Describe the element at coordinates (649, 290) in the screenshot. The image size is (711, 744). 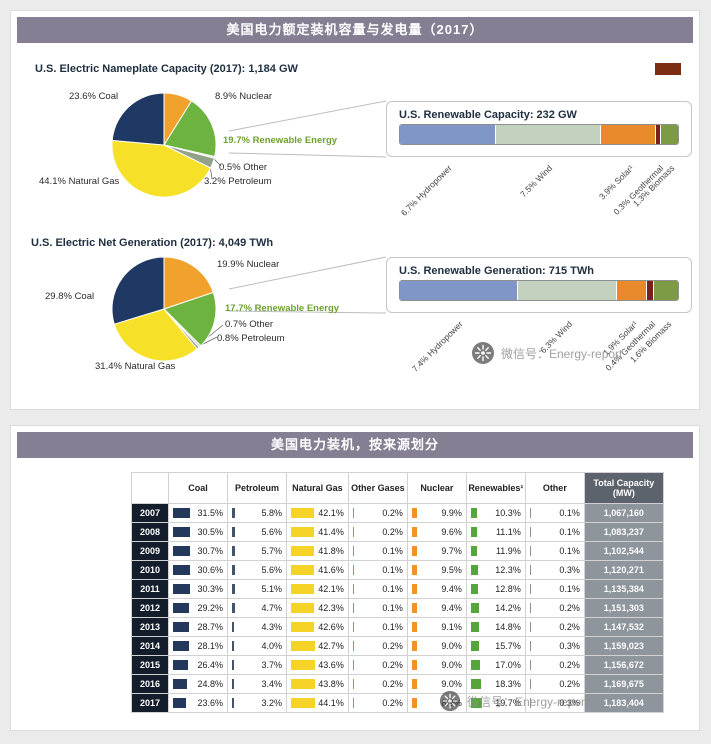
I see `bar-segment-geothermal` at that location.